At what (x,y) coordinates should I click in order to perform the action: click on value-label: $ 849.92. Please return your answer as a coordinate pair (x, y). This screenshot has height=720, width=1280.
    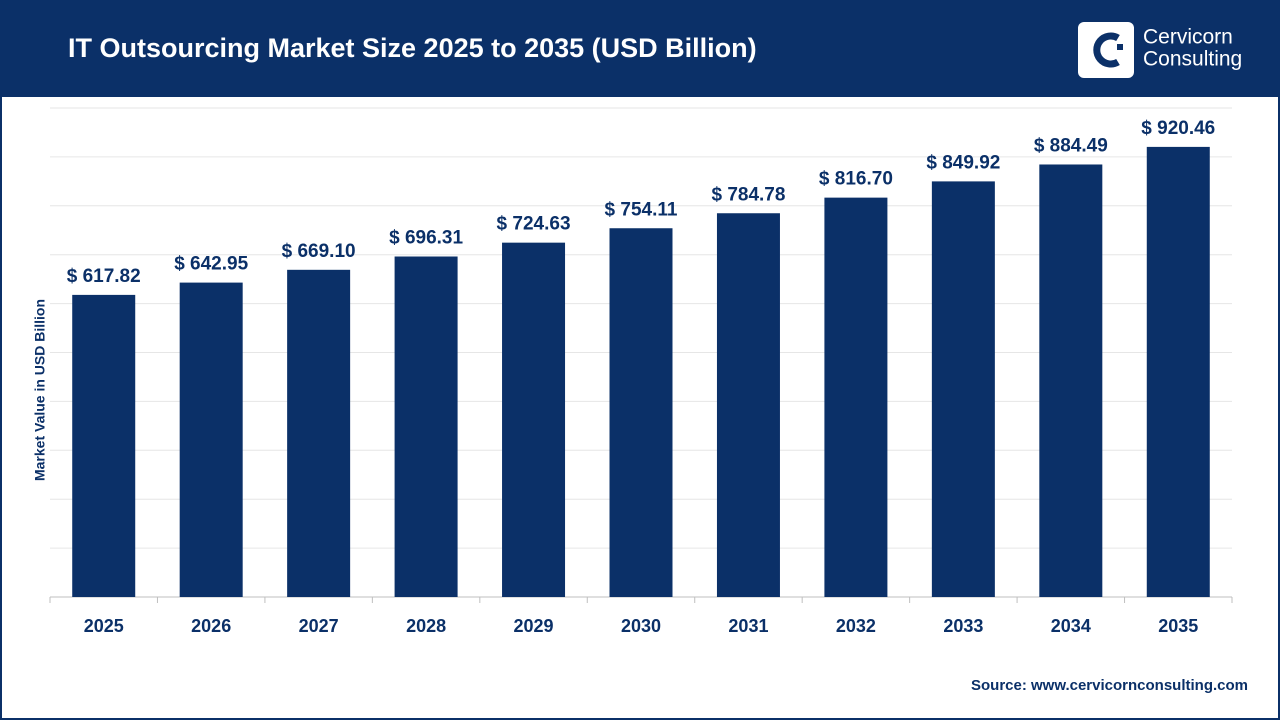
    Looking at the image, I should click on (963, 162).